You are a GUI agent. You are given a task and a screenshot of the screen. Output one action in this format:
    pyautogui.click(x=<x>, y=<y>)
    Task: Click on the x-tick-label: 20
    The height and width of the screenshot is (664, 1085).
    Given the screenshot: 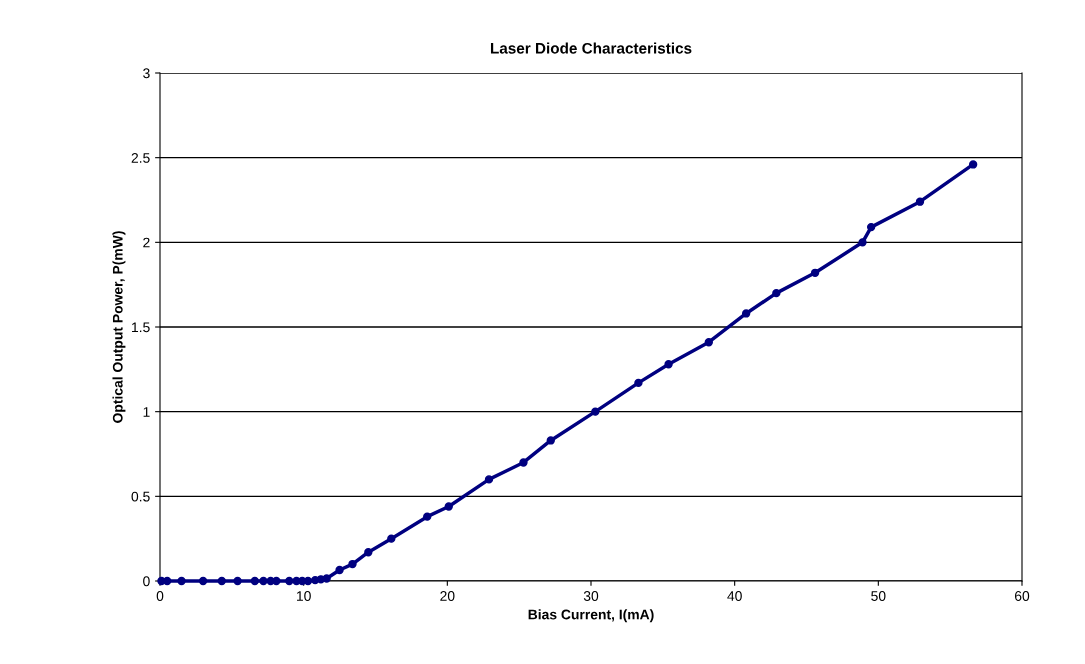 What is the action you would take?
    pyautogui.click(x=447, y=596)
    